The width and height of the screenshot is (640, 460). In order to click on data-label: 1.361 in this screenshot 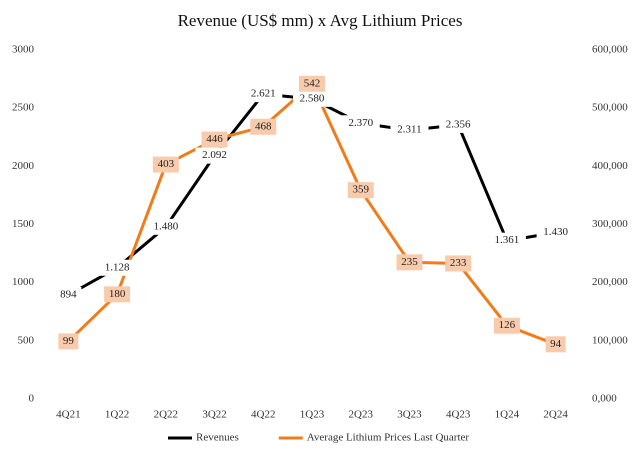, I will do `click(507, 240)`.